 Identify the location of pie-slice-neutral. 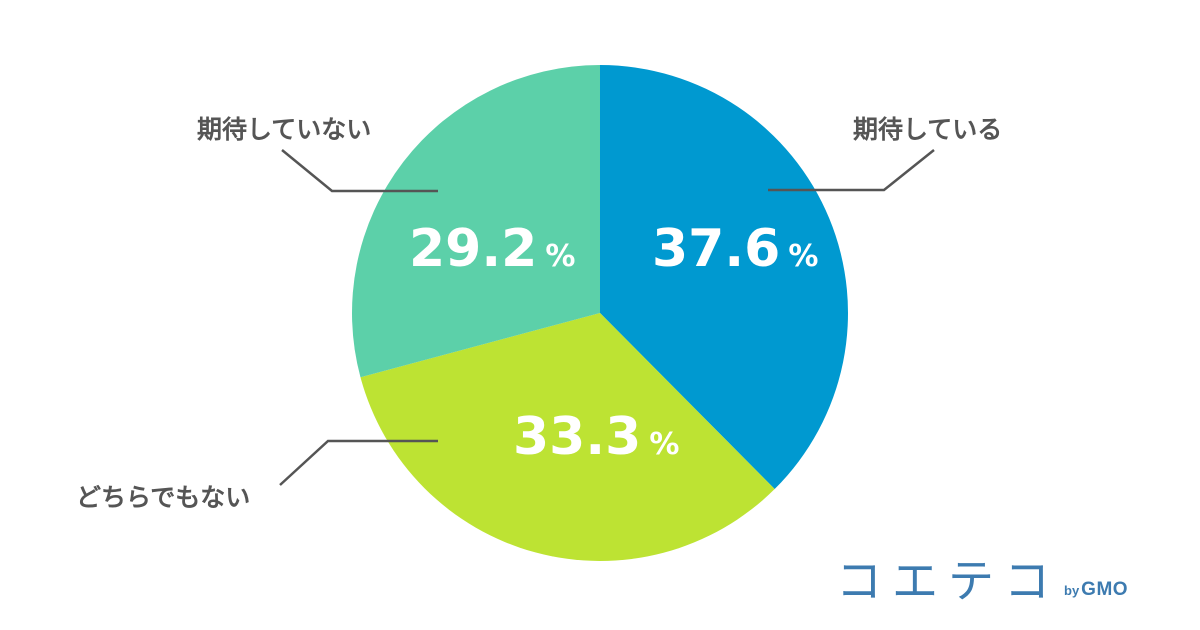
(567, 437).